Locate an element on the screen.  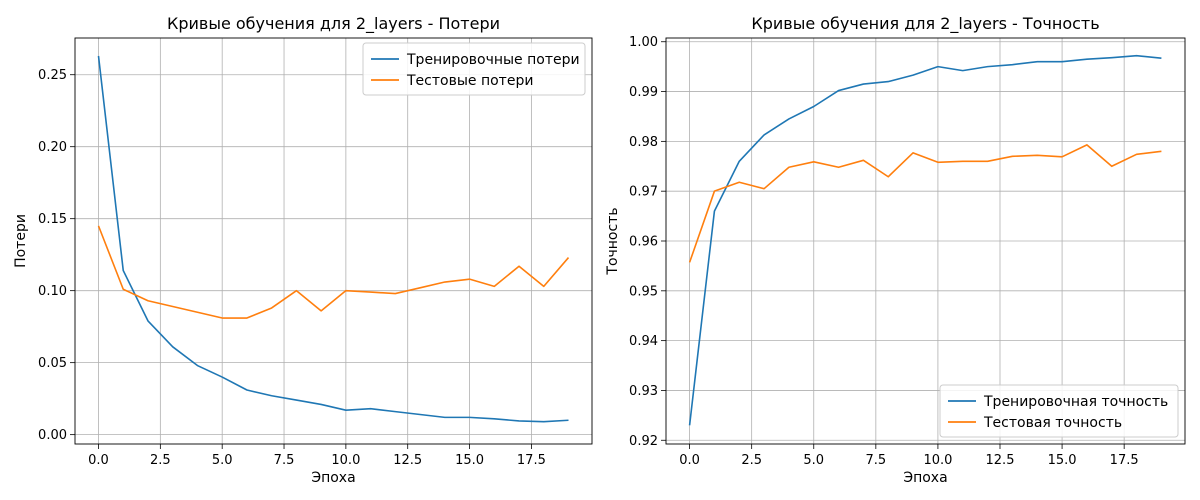
y-axis-label: Потери is located at coordinates (21, 241).